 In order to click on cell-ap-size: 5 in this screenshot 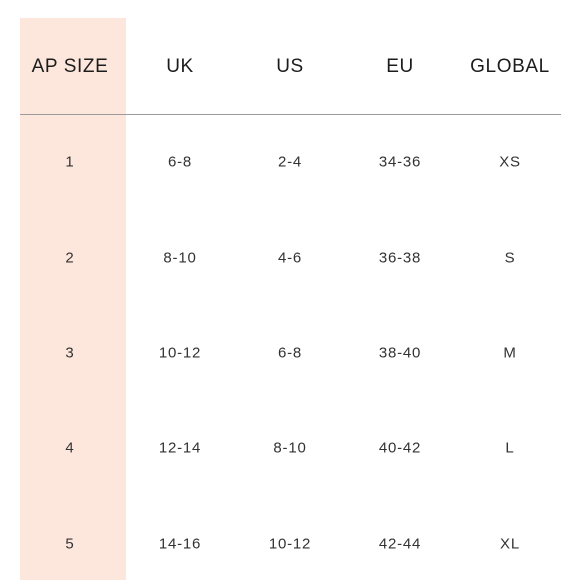, I will do `click(70, 544)`.